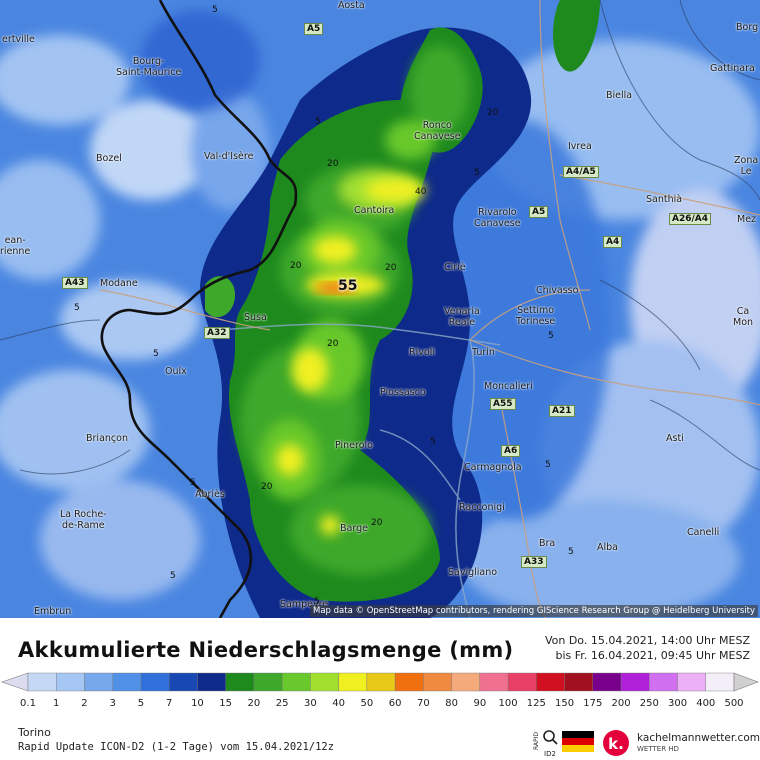 Image resolution: width=760 pixels, height=760 pixels. What do you see at coordinates (141, 703) in the screenshot?
I see `scale-tick-label: 5` at bounding box center [141, 703].